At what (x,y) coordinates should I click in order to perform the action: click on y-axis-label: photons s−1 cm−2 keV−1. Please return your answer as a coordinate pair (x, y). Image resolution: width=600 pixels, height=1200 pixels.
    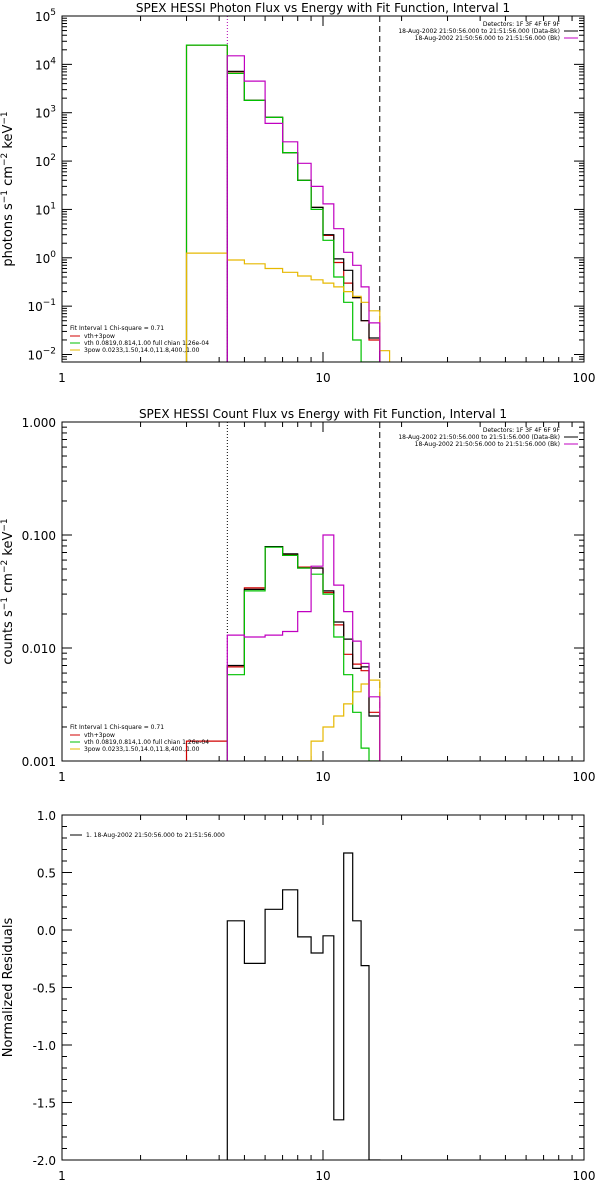
    Looking at the image, I should click on (8, 188).